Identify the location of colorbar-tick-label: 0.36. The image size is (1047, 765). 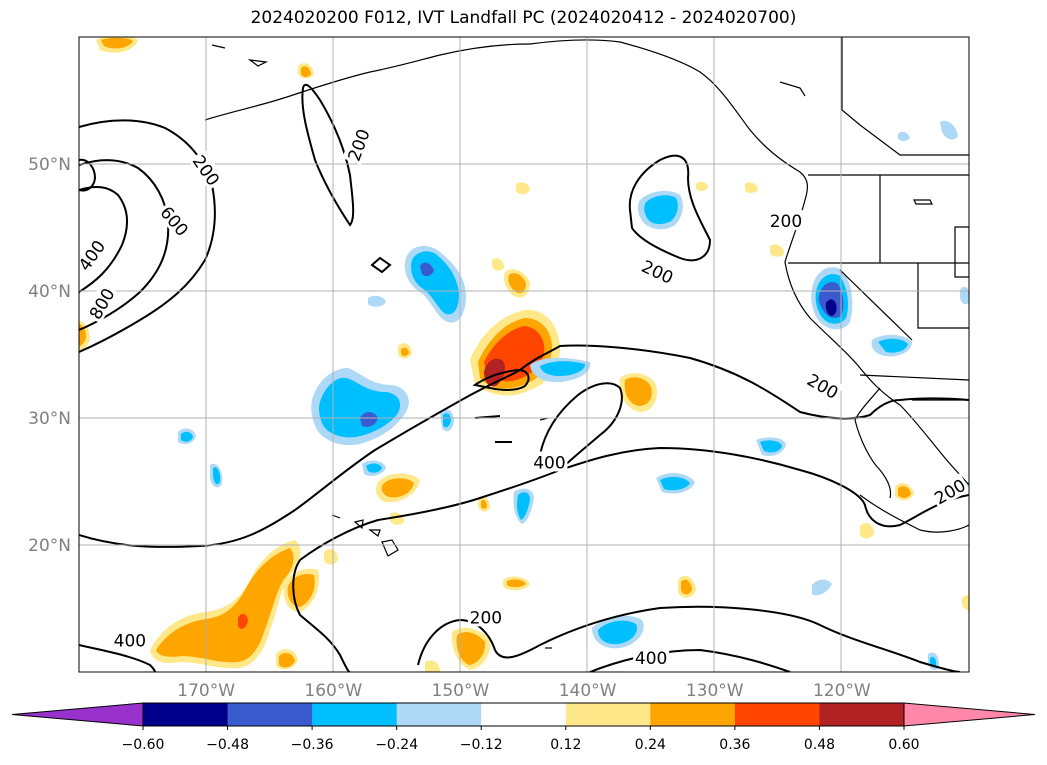
(734, 745).